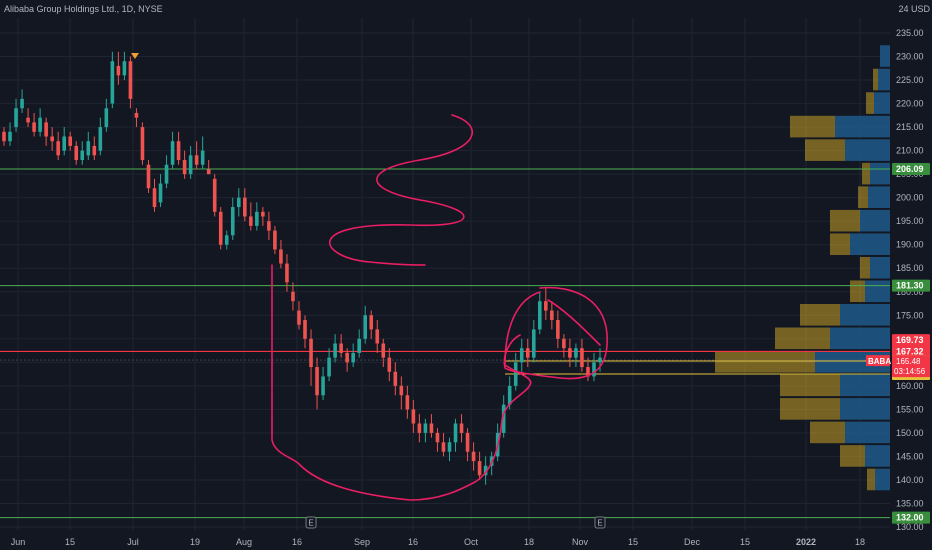  I want to click on y-tick-label: 175.00, so click(910, 315).